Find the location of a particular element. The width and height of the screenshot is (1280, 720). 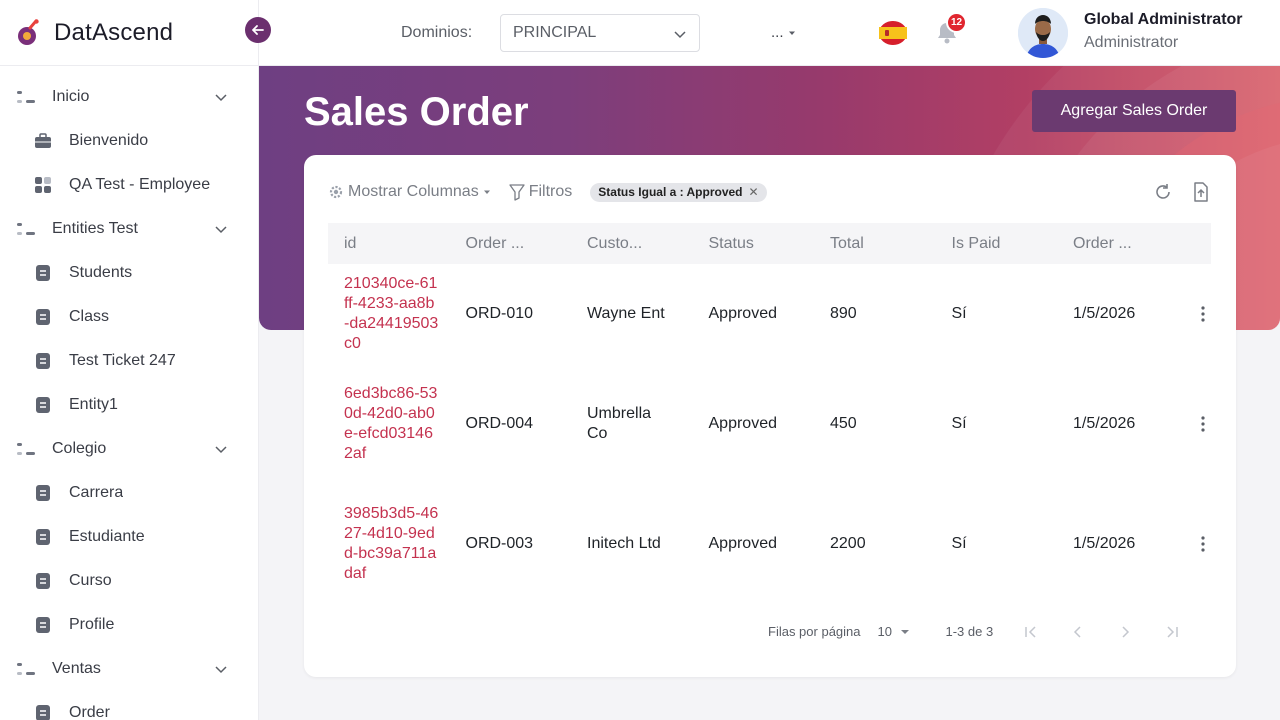

sidebar-group-colegio: Colegio is located at coordinates (129, 449).